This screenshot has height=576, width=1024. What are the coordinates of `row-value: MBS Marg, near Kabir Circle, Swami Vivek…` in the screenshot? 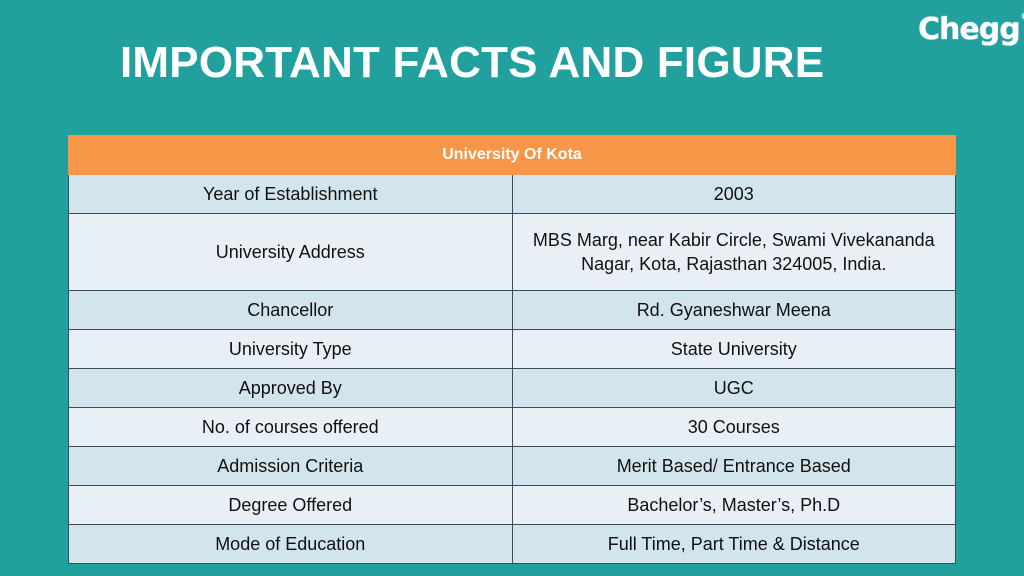 It's located at (733, 252).